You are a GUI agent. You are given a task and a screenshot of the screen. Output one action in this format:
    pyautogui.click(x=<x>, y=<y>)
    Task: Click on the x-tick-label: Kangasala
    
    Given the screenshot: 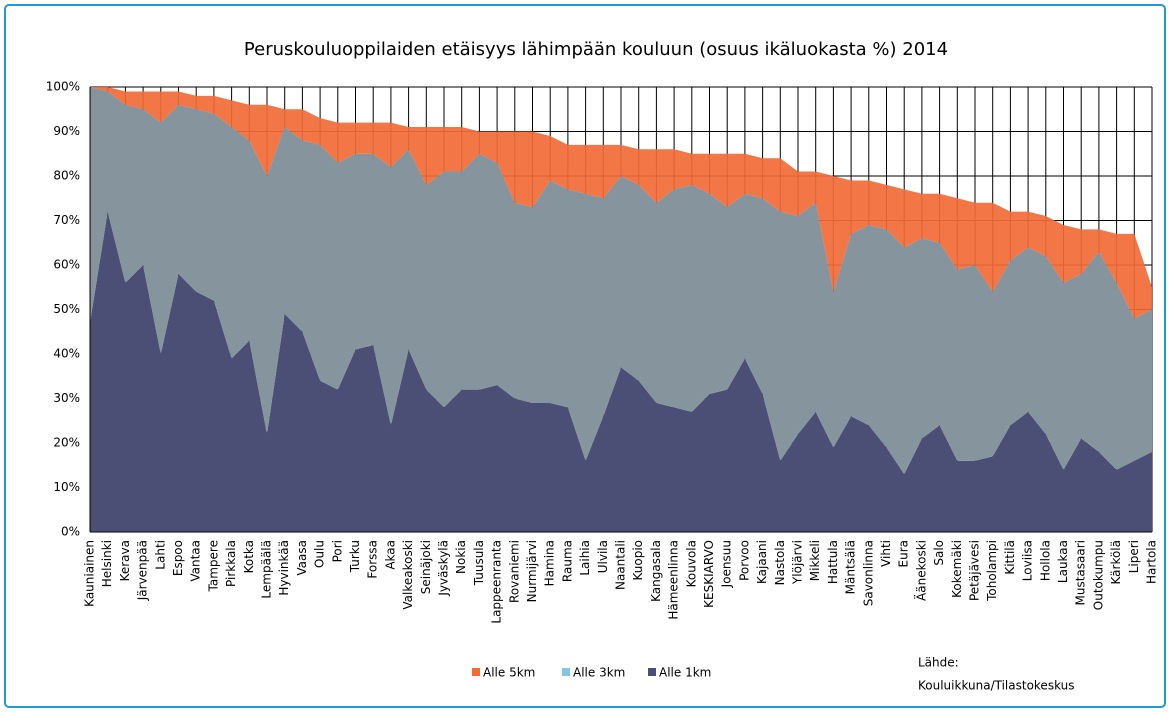 What is the action you would take?
    pyautogui.click(x=656, y=571)
    